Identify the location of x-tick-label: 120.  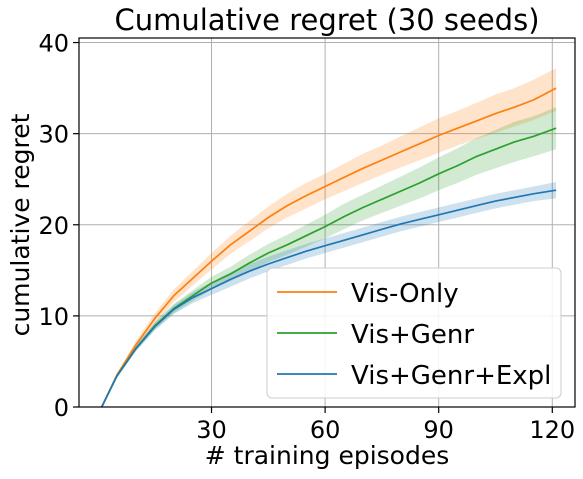
(552, 430).